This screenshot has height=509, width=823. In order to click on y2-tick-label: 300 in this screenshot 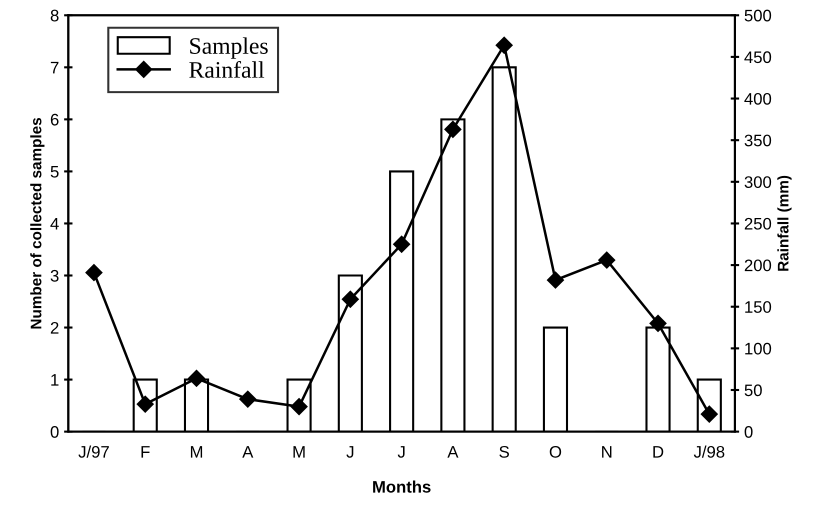, I will do `click(758, 182)`.